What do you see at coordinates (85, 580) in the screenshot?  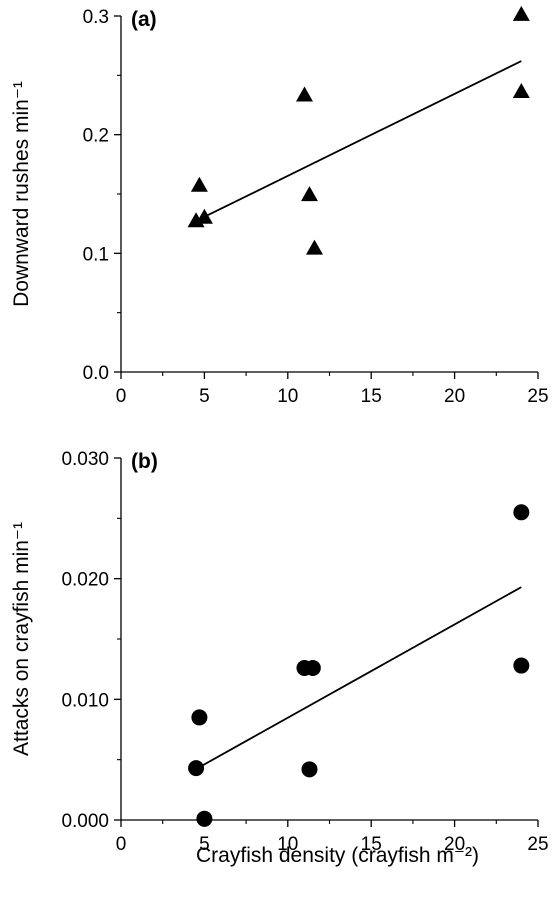 I see `y-tick-label: 0.020` at bounding box center [85, 580].